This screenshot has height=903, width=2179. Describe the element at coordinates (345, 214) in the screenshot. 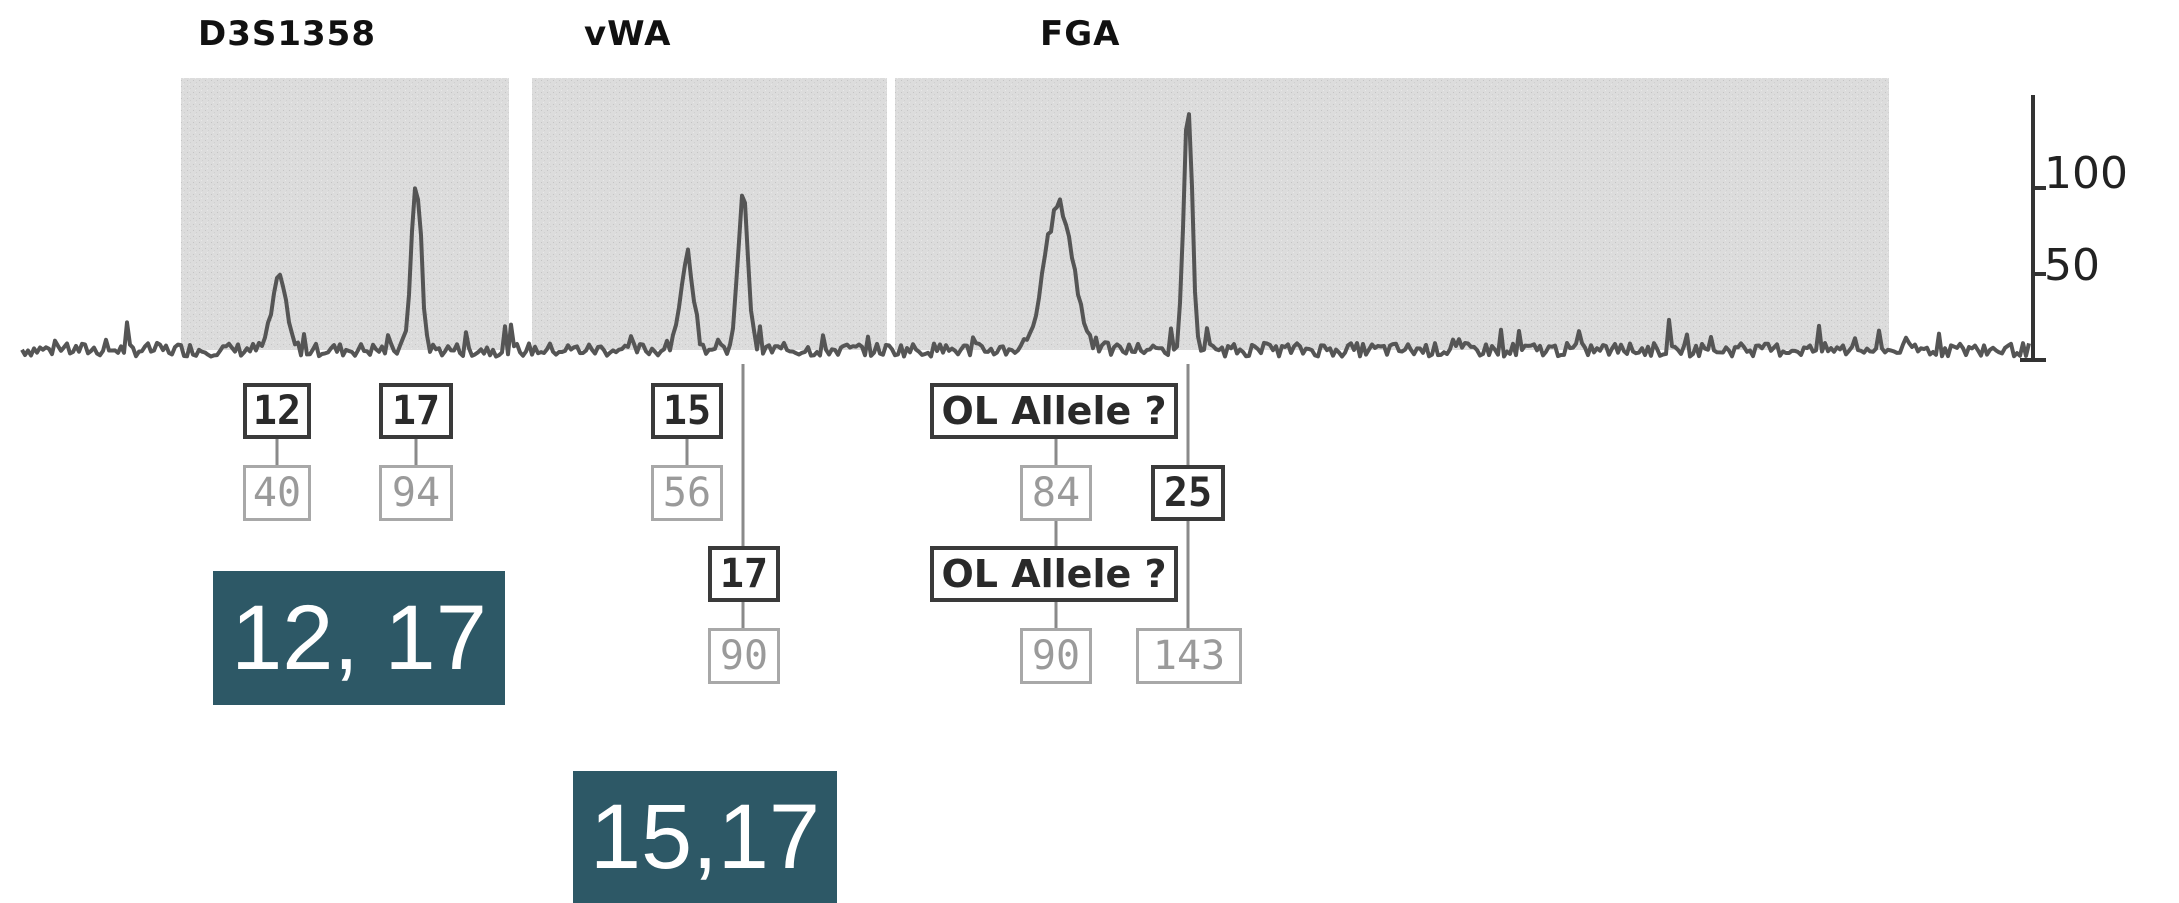

I see `locus-shade-d3s1358` at that location.